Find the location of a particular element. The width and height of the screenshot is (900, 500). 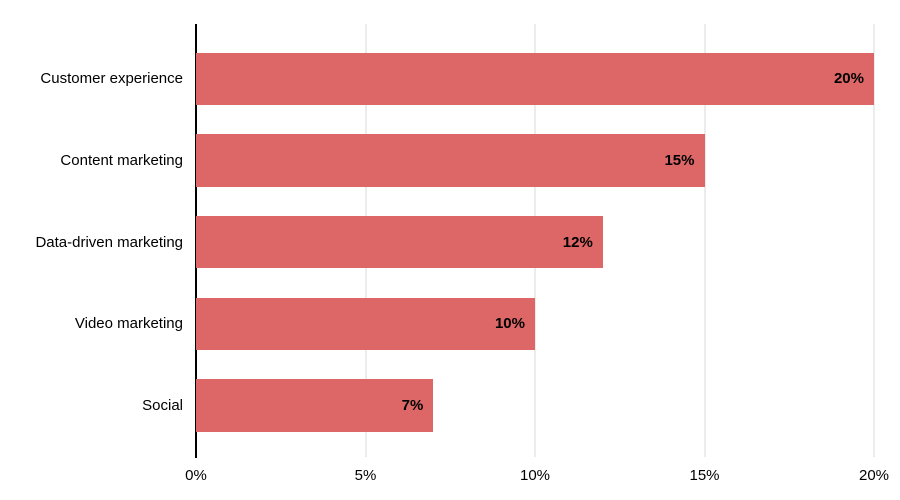

bar-value-label: 10% is located at coordinates (509, 324).